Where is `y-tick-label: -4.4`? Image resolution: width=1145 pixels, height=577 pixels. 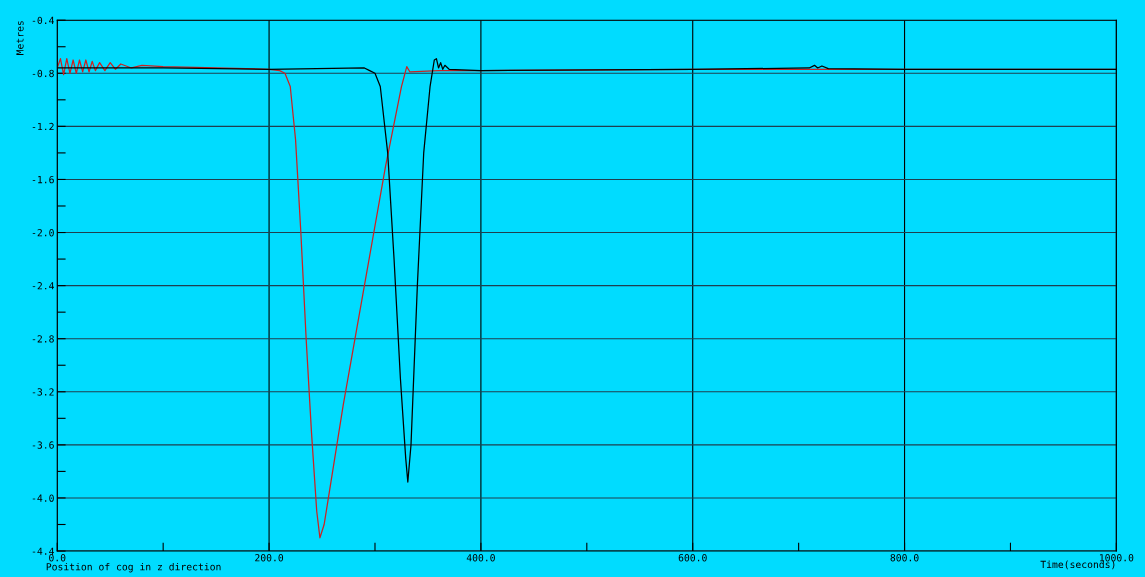
y-tick-label: -4.4 is located at coordinates (43, 551).